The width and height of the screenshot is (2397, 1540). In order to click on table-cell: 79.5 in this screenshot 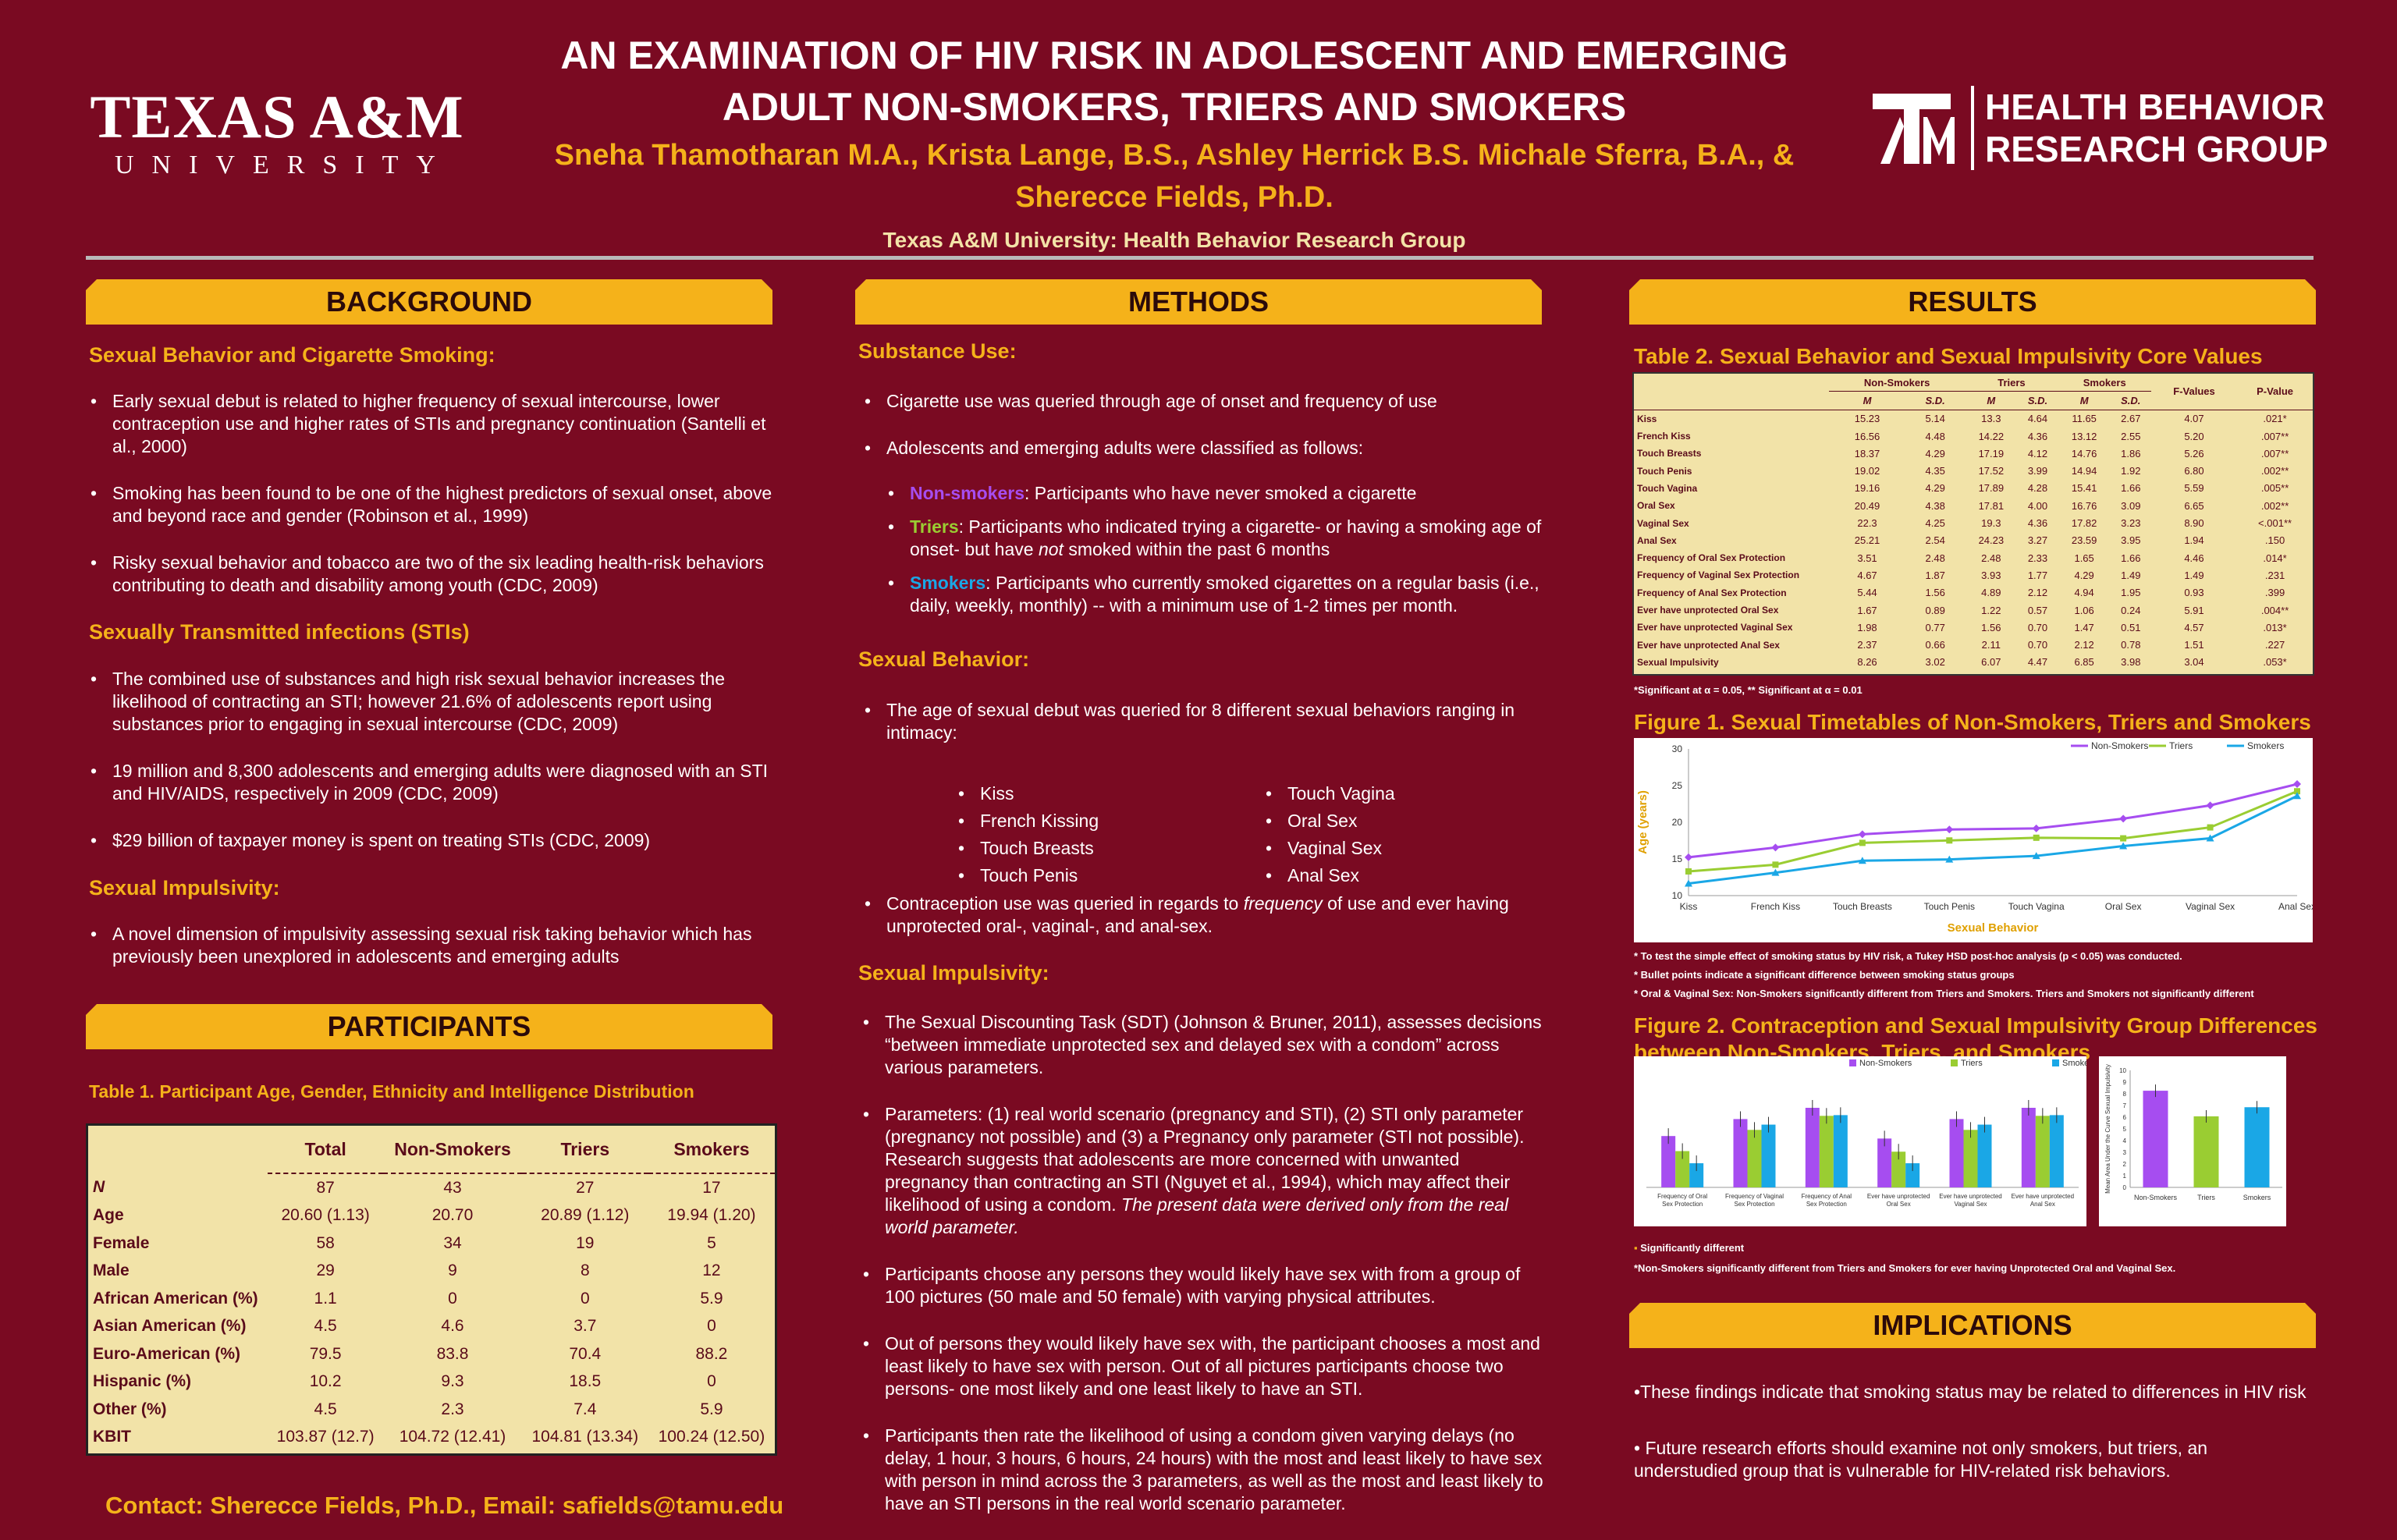, I will do `click(326, 1353)`.